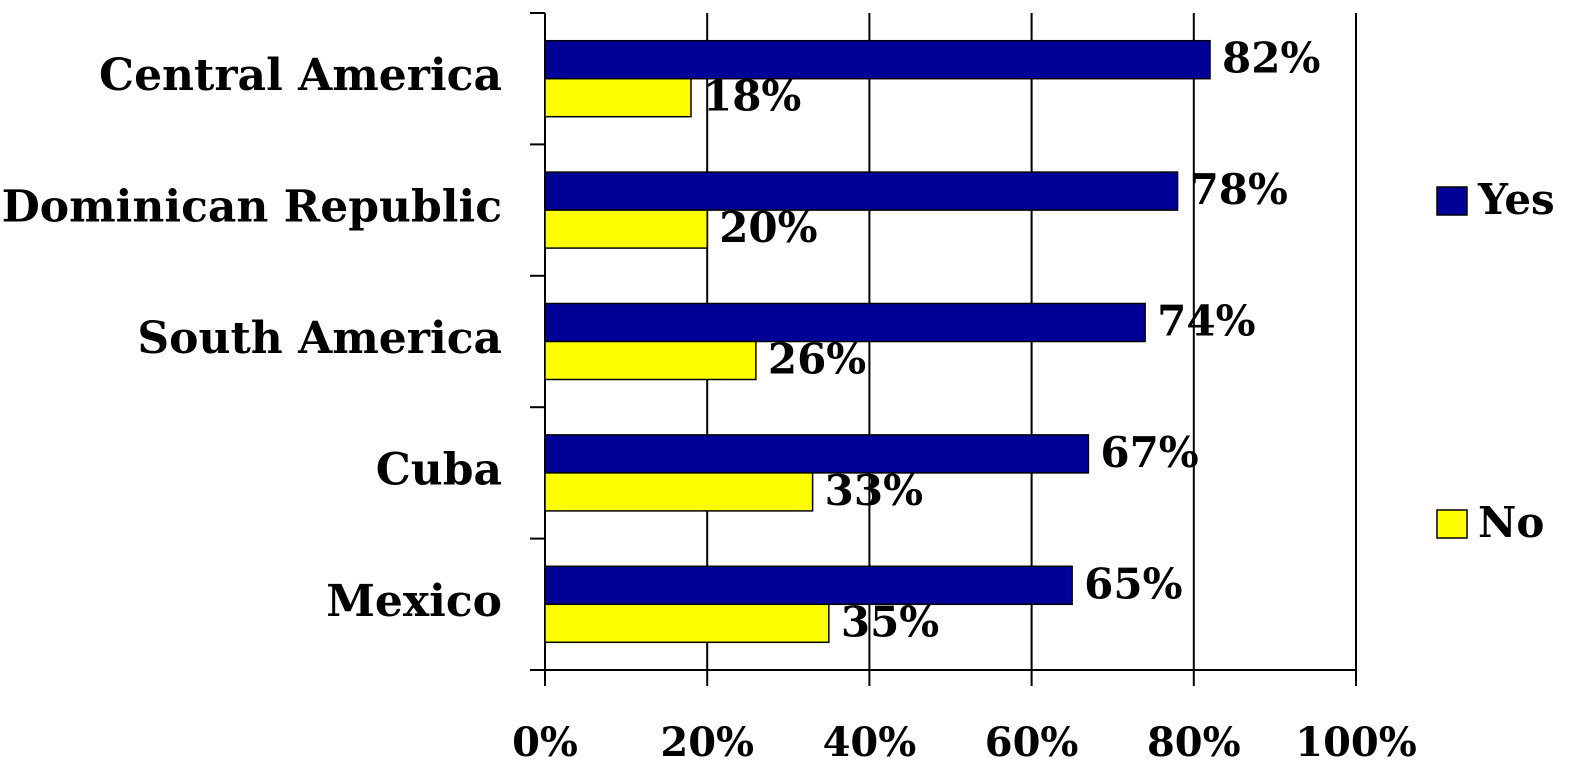 The image size is (1579, 772). Describe the element at coordinates (1511, 522) in the screenshot. I see `legend-label: No` at that location.